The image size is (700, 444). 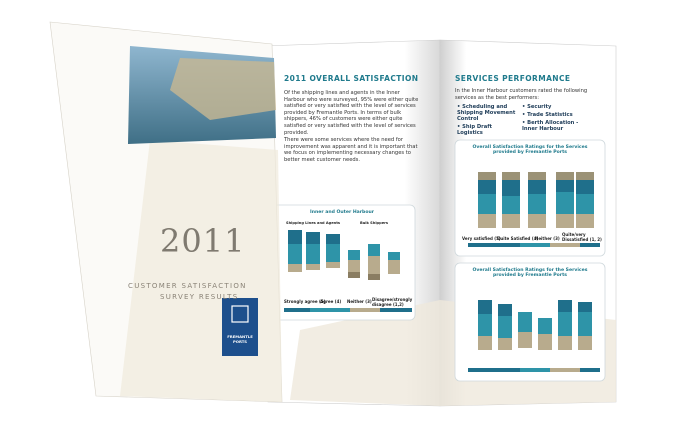 What do you see at coordinates (187, 286) in the screenshot?
I see `cover-title: CUSTOMER SATISFACTION` at bounding box center [187, 286].